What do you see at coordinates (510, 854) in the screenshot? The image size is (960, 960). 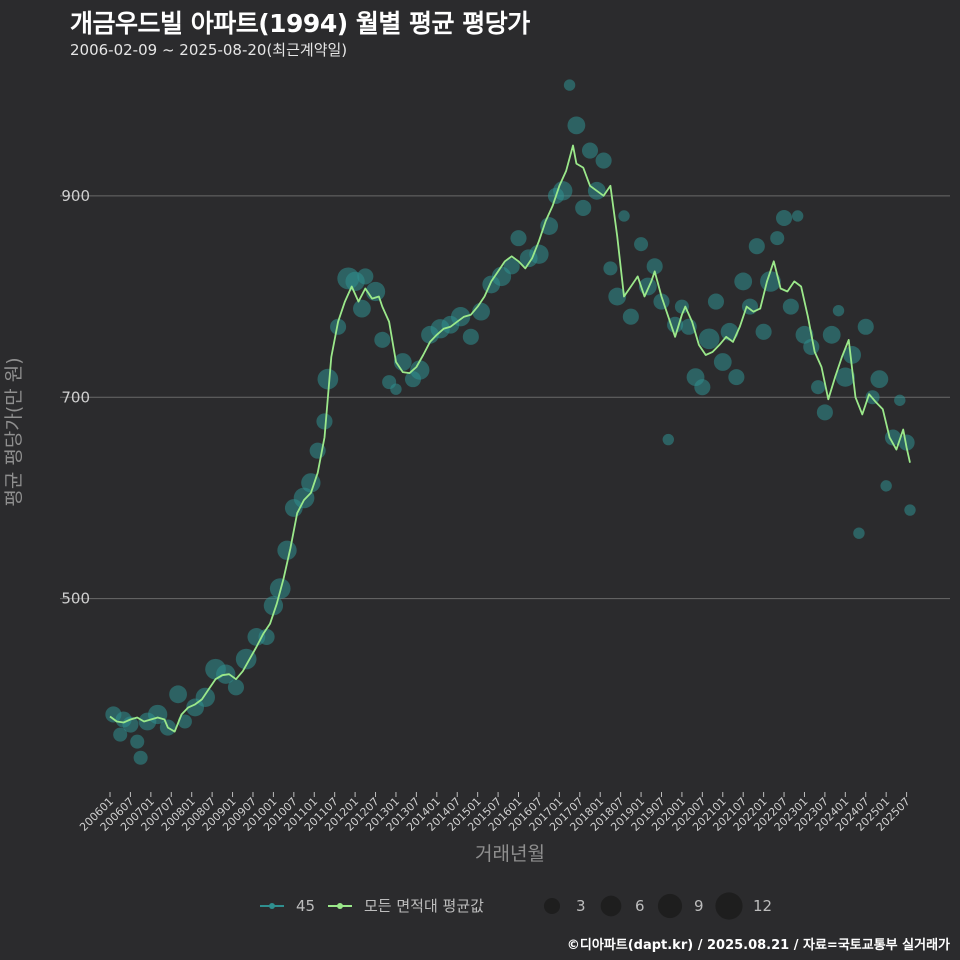 I see `x-axis-title: 거래년월` at bounding box center [510, 854].